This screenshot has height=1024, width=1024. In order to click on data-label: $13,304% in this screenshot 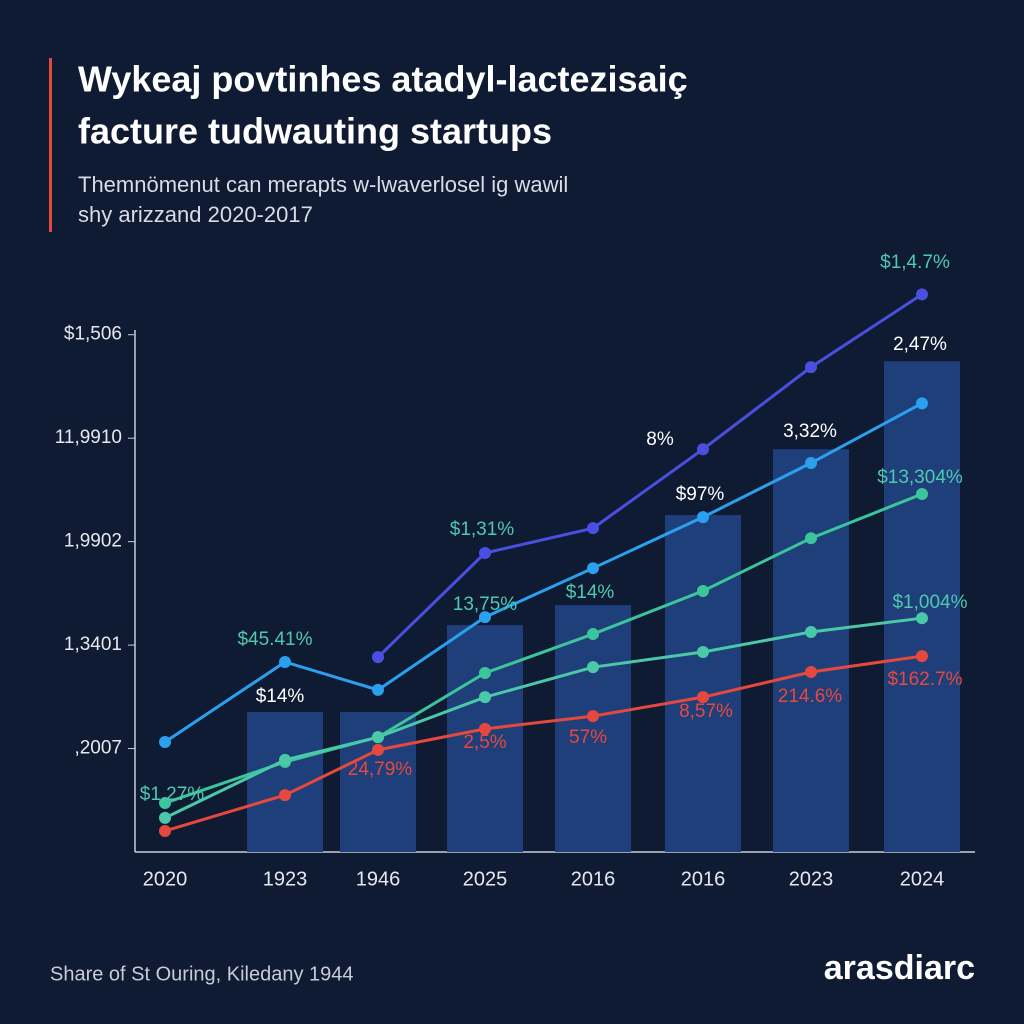, I will do `click(920, 477)`.